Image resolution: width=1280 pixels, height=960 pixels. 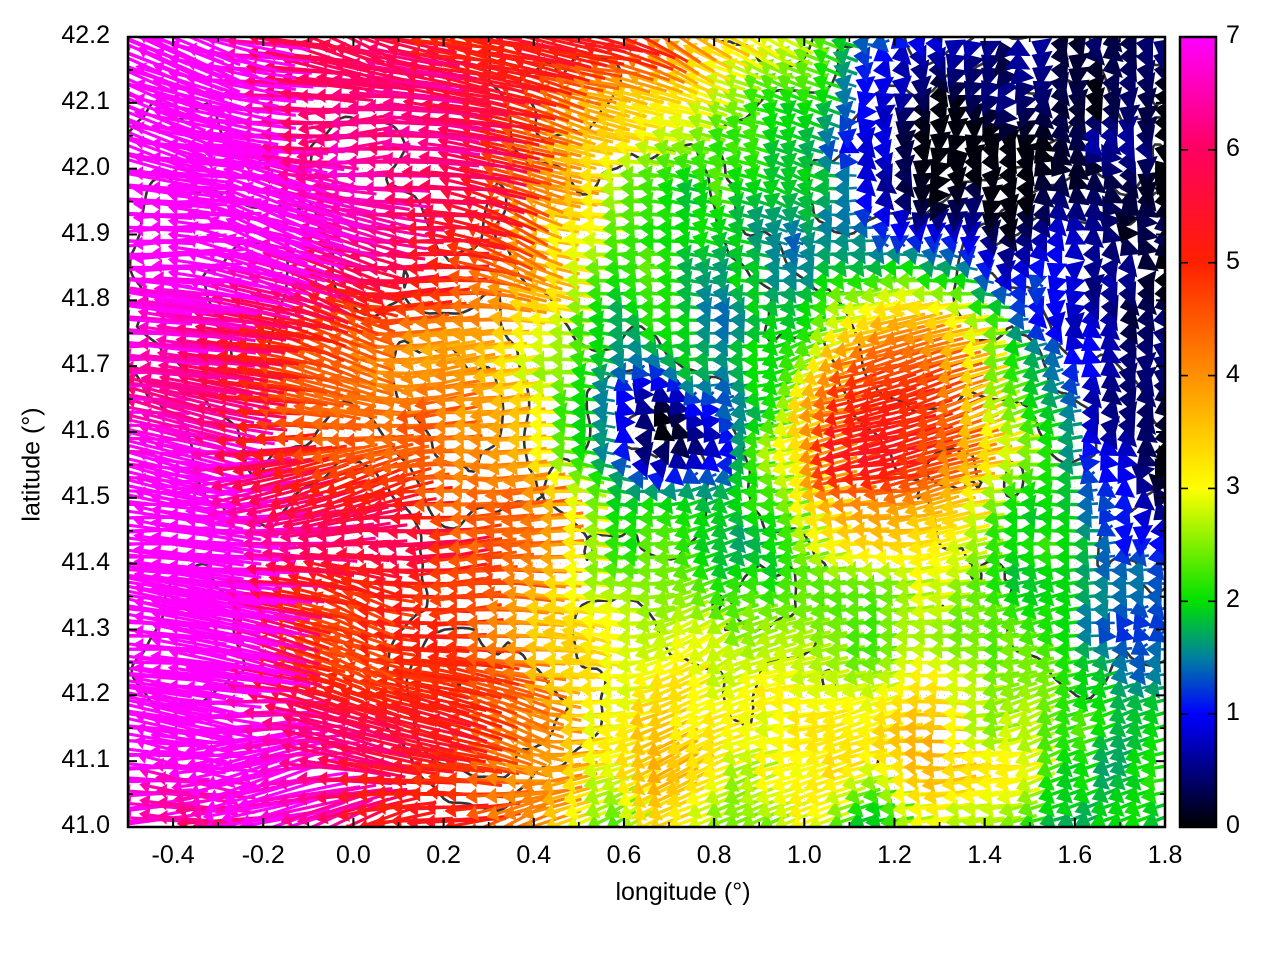 I want to click on y-axis-label: latitude (°), so click(x=31, y=464).